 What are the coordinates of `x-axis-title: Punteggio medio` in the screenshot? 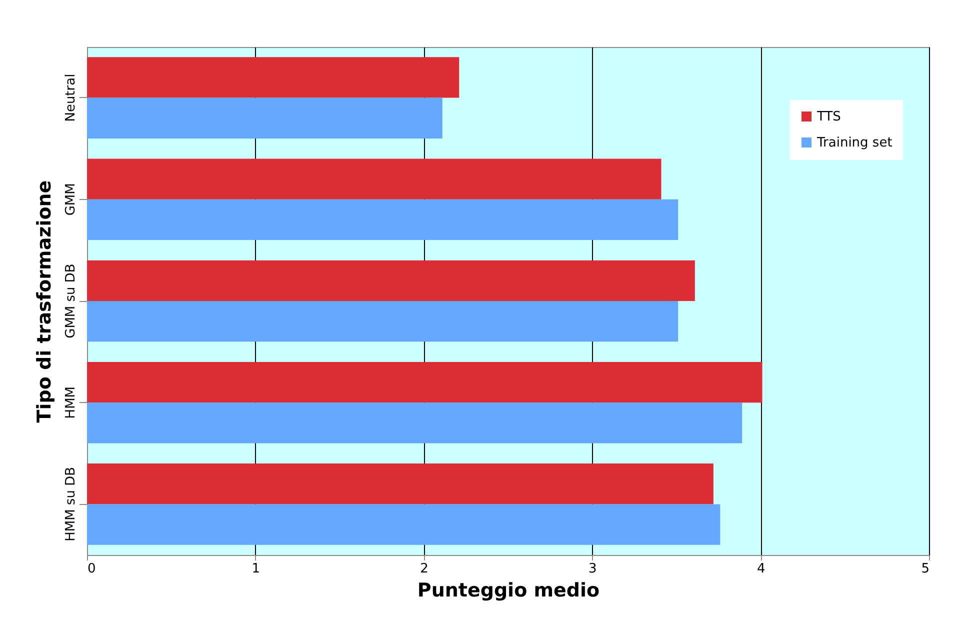 It's located at (508, 591).